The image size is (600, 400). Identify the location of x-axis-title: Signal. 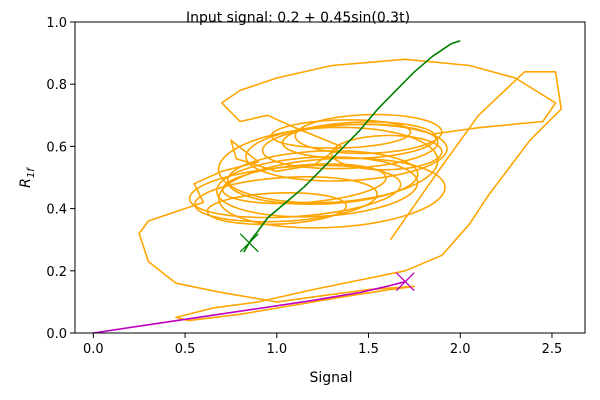
(330, 378).